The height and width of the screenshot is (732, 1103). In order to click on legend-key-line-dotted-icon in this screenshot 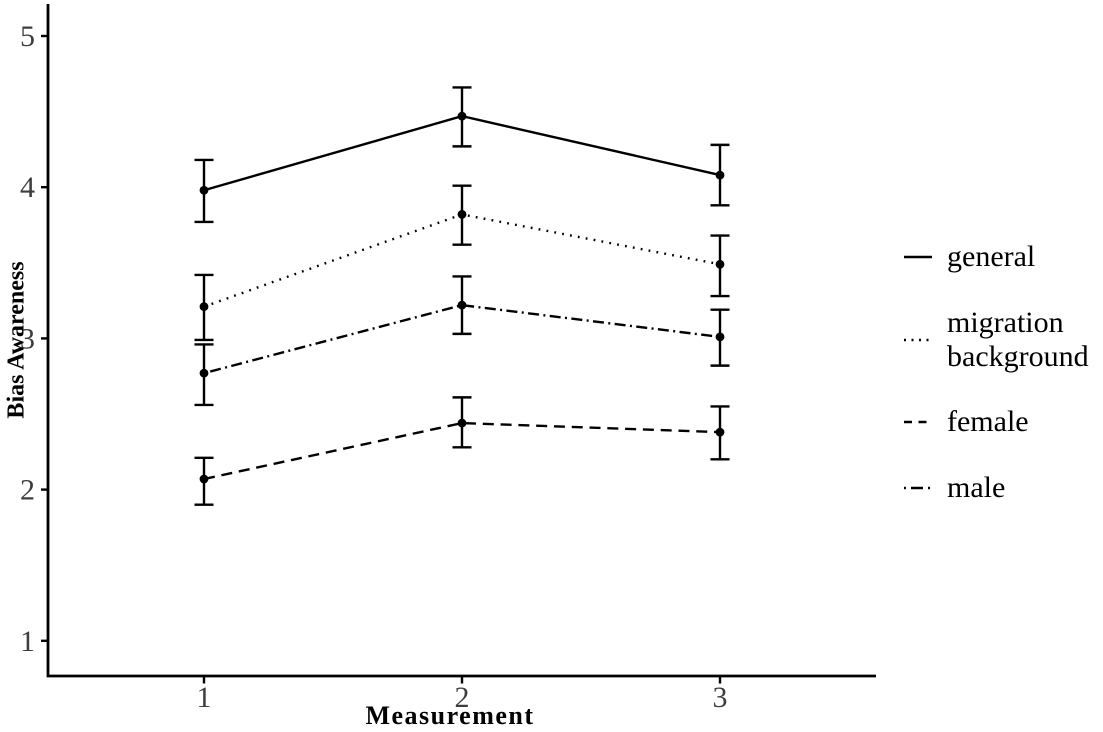, I will do `click(918, 339)`.